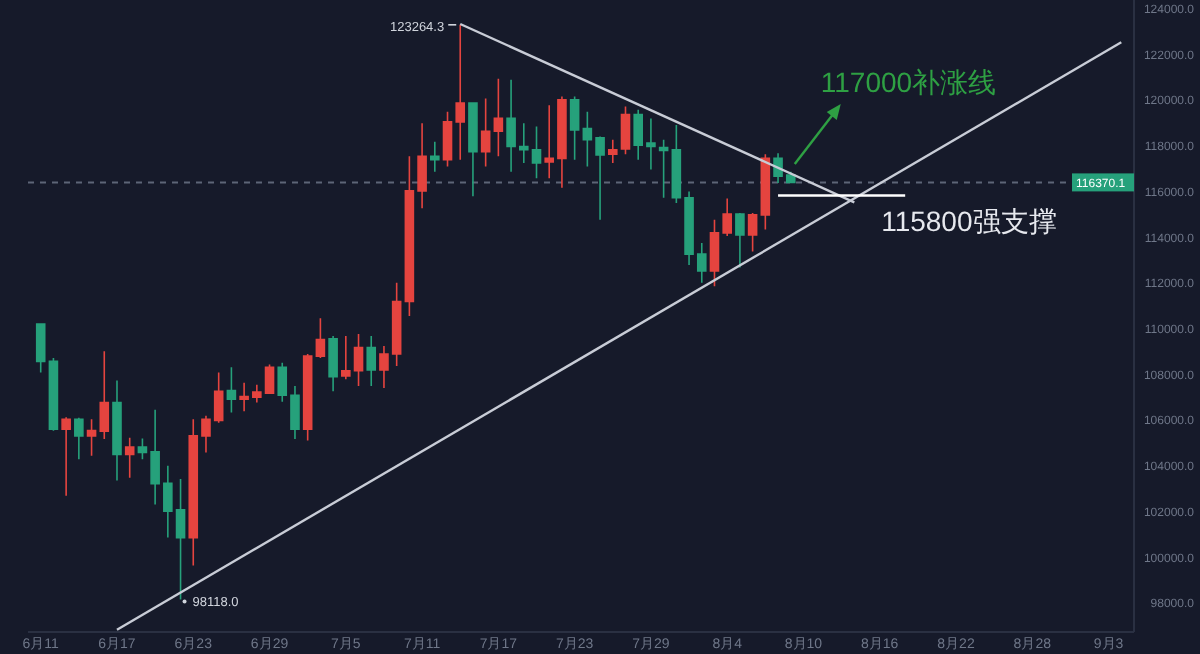  I want to click on annotation: 117000补涨线, so click(908, 82).